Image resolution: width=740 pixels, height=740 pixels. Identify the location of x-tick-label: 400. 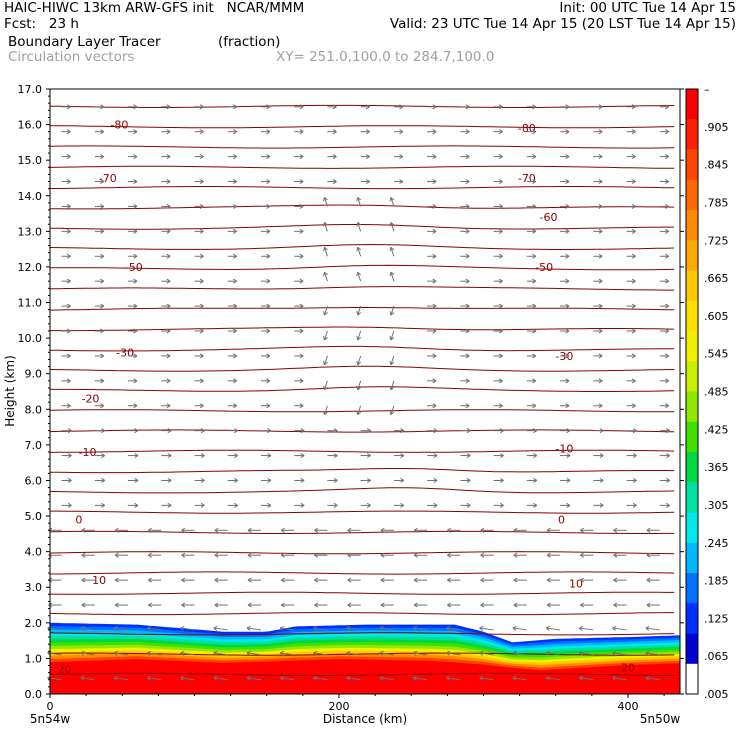
(627, 706).